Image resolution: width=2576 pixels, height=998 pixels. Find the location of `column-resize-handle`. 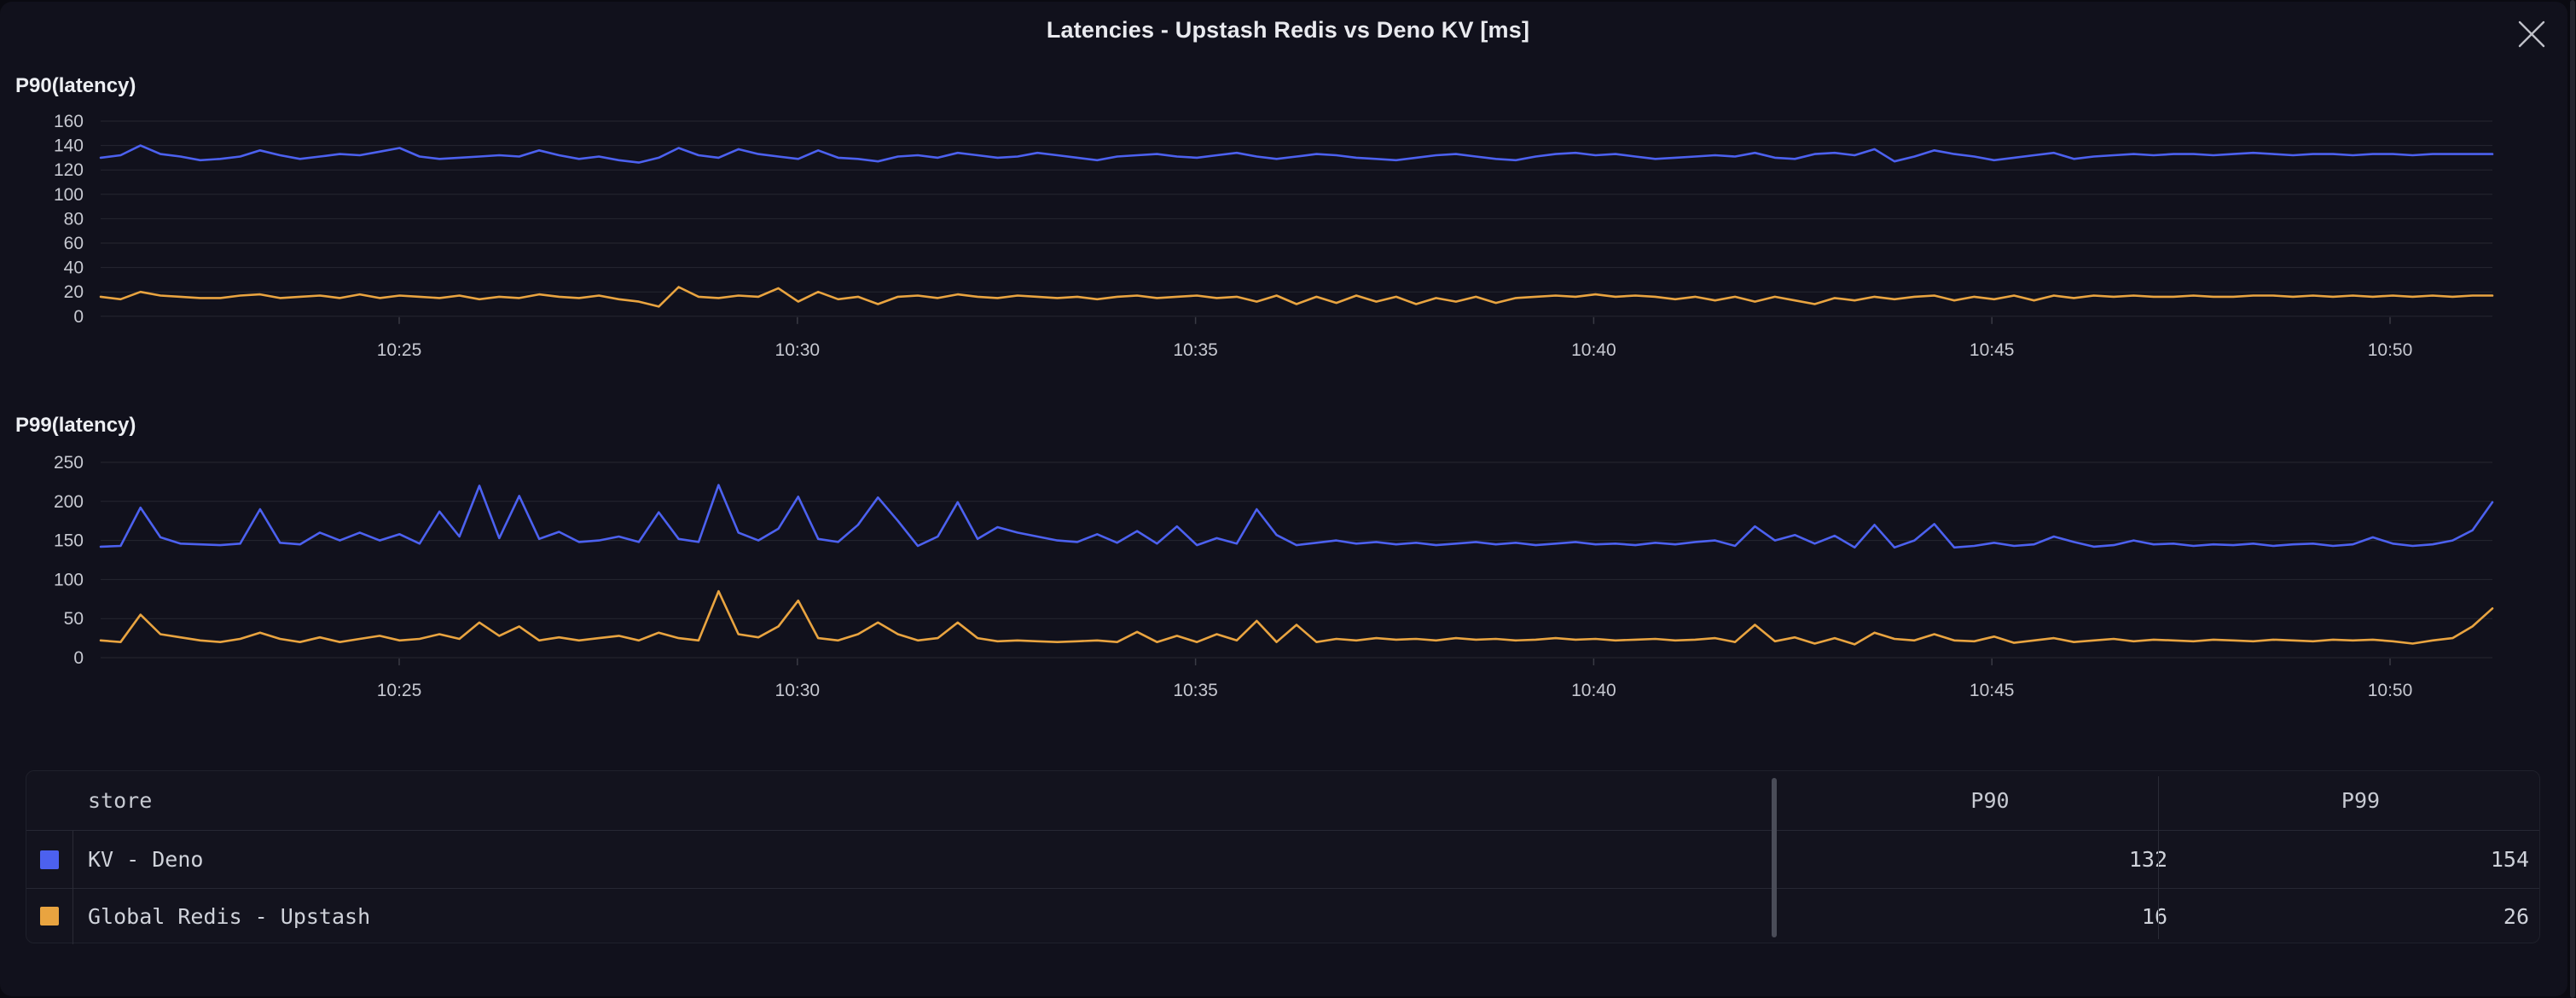

column-resize-handle is located at coordinates (1774, 857).